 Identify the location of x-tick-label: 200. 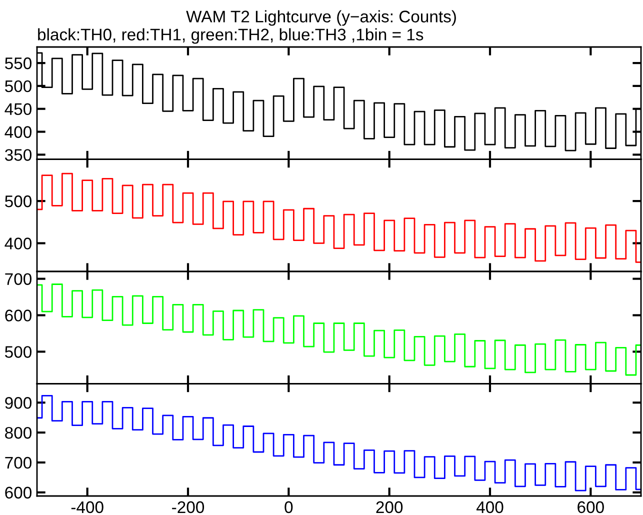
(389, 507).